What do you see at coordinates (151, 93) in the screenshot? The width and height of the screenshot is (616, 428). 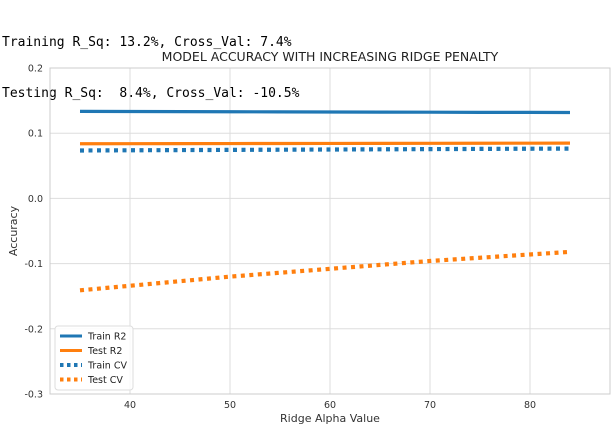 I see `testing-score-line: Testing R_Sq: 8.4%, Cross_Val: -10.5%` at bounding box center [151, 93].